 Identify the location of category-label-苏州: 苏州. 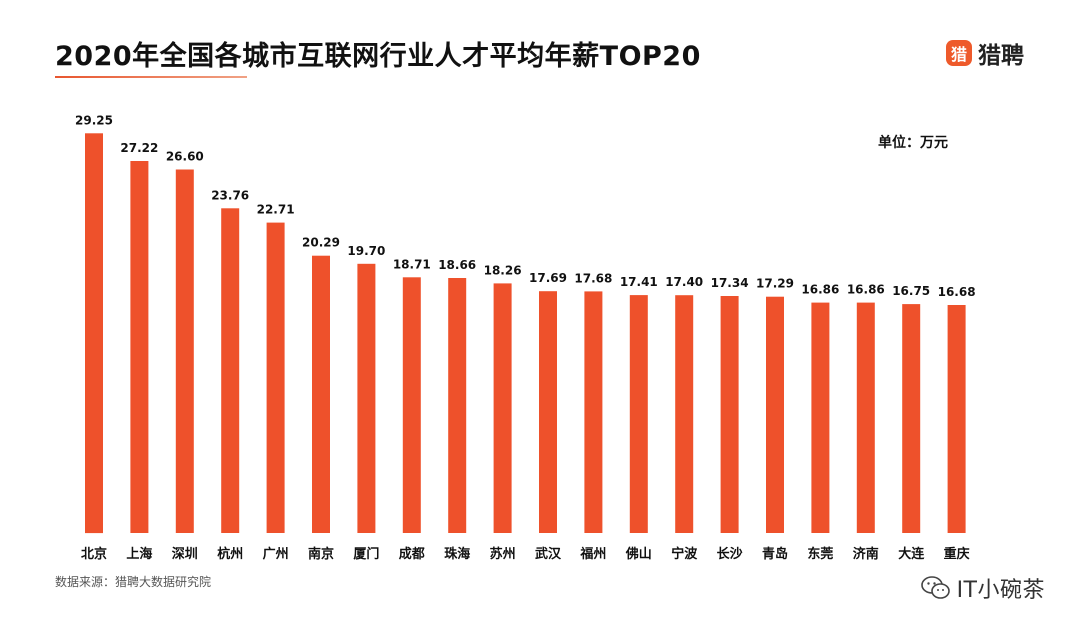
(503, 554).